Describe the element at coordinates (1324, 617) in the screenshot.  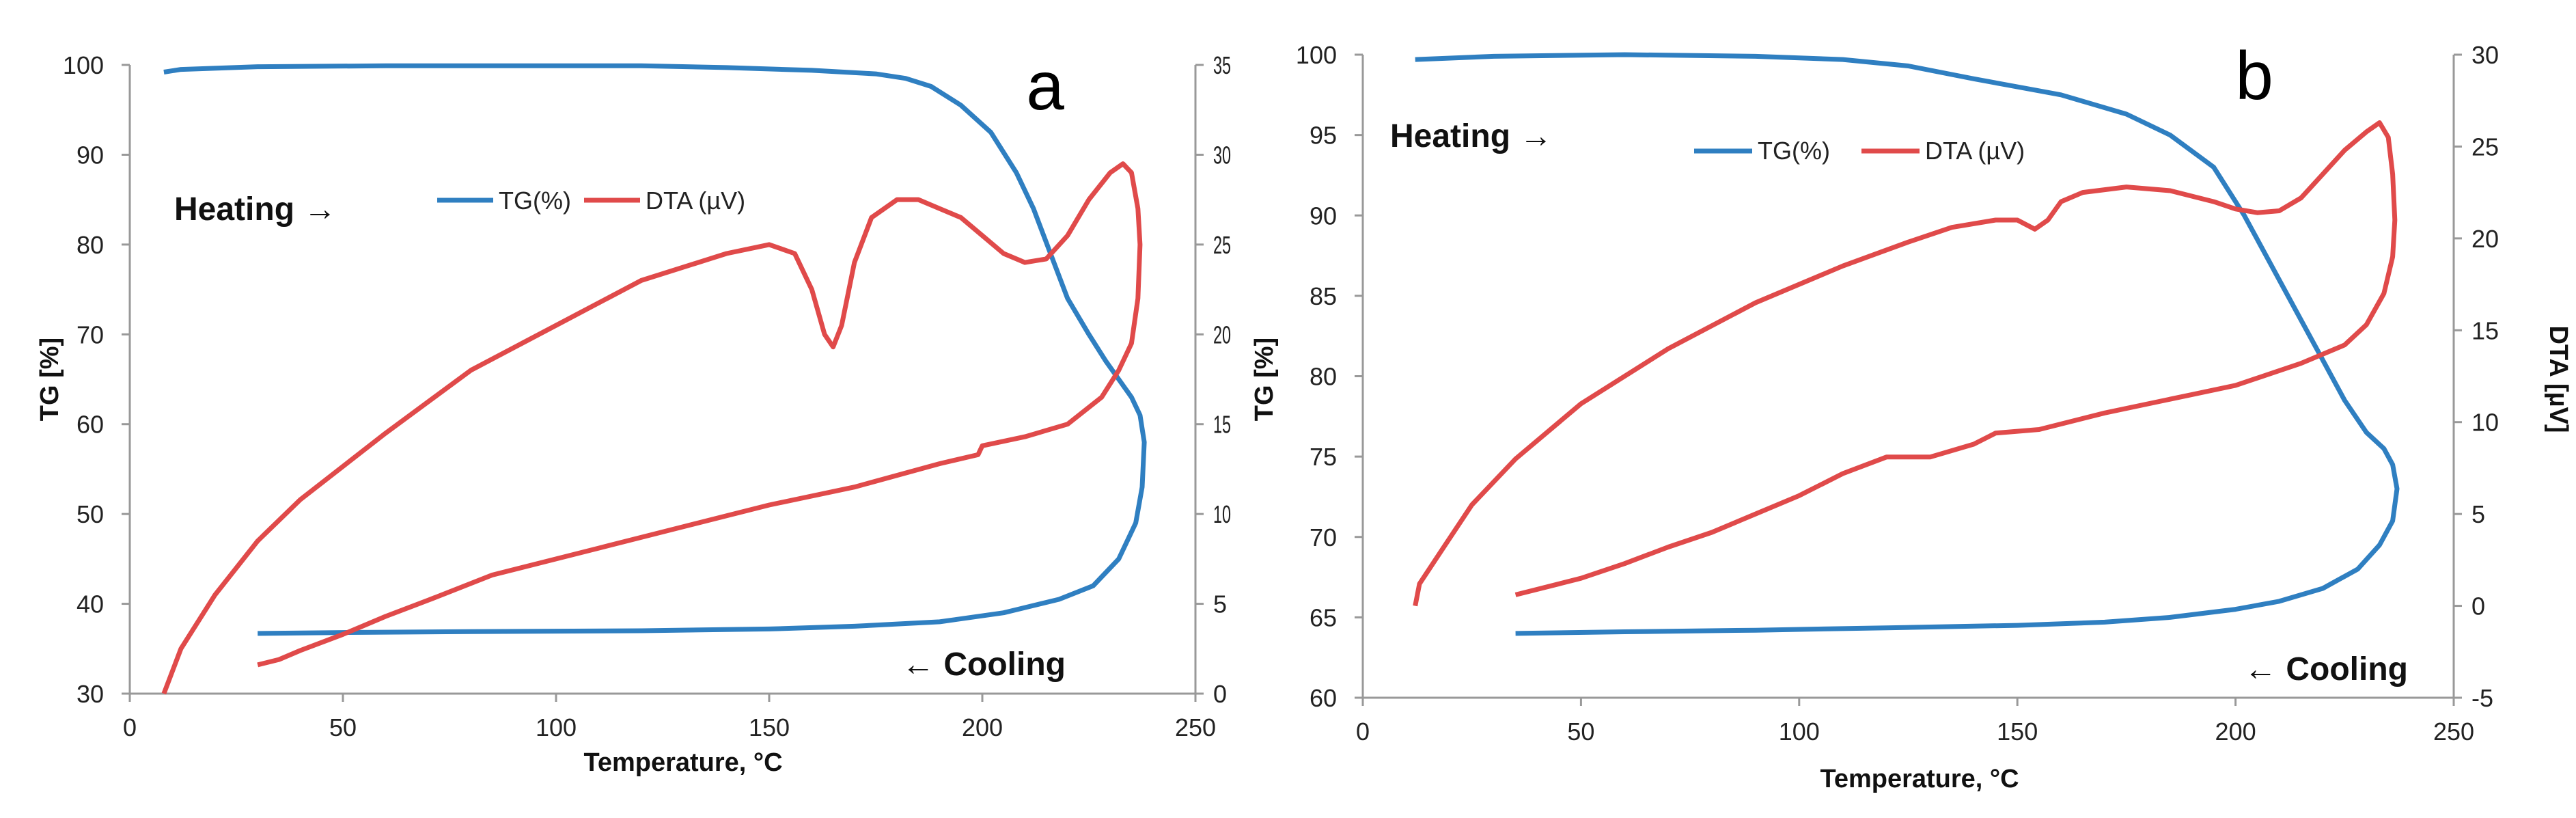
I see `y-tick-label: 65` at that location.